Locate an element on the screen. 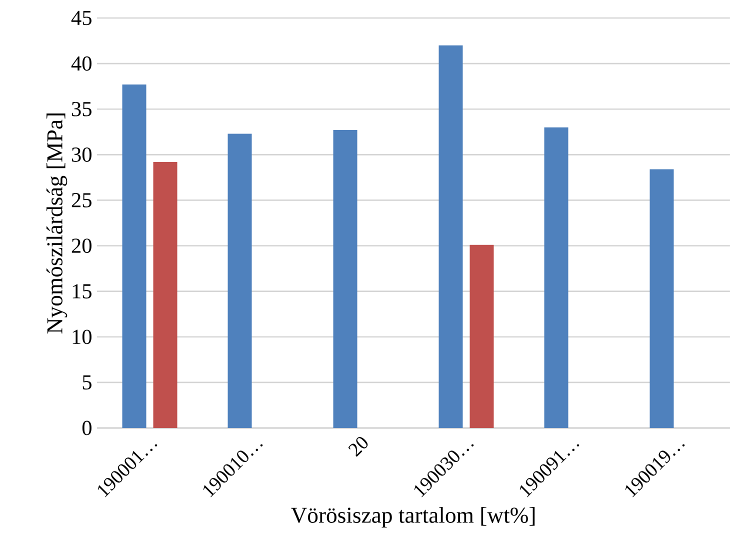  y-tick-label: 40 is located at coordinates (81, 63).